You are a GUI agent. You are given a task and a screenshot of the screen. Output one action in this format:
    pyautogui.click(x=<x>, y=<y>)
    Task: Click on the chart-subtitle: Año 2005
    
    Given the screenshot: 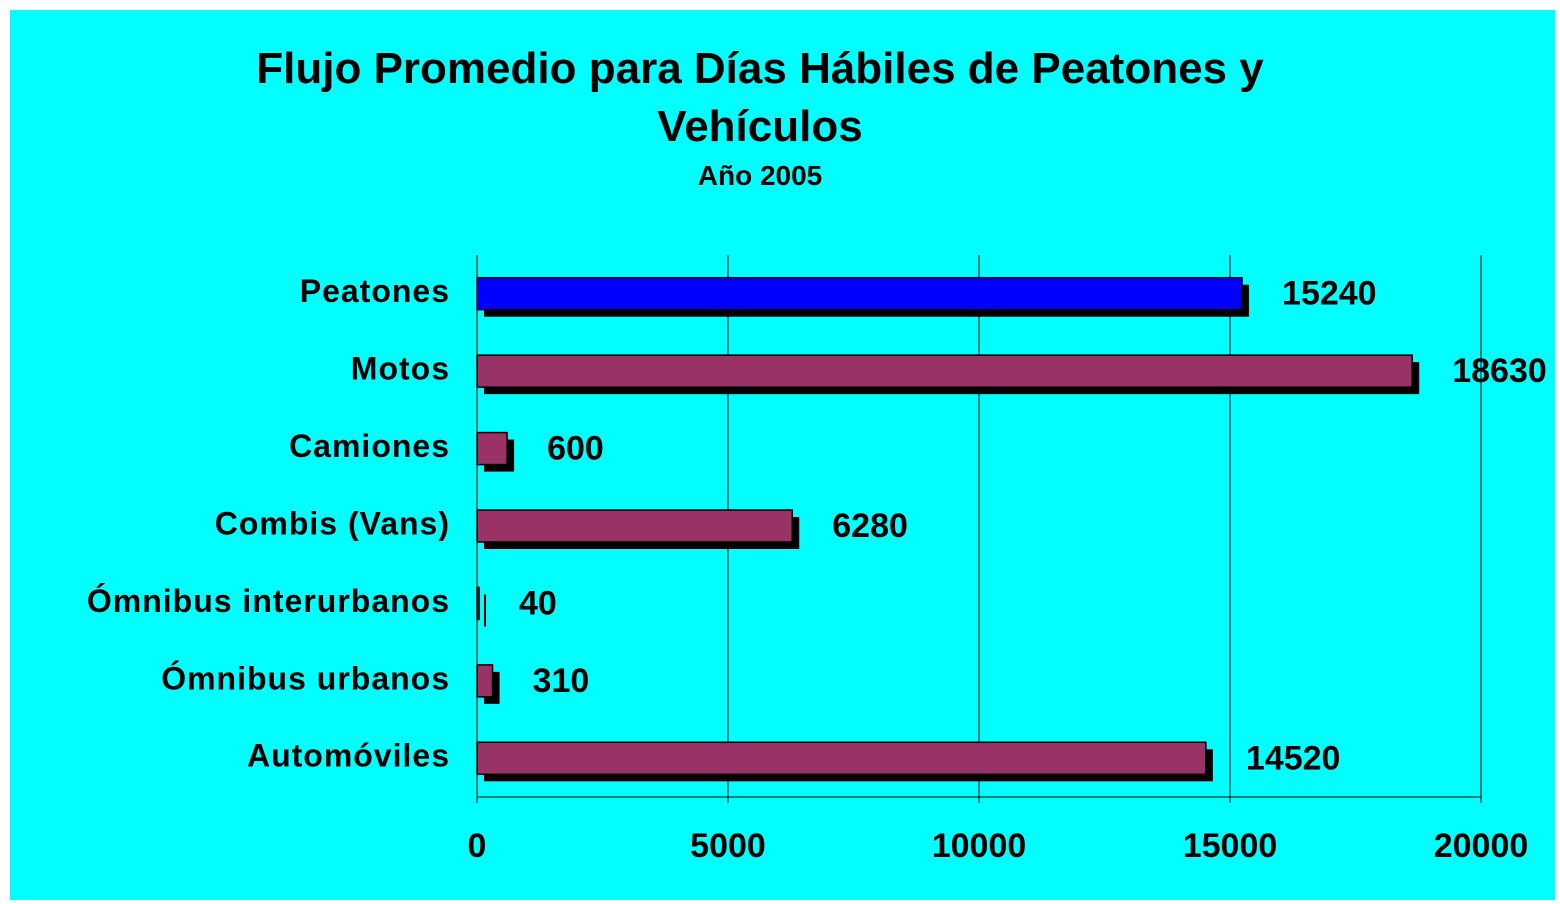 What is the action you would take?
    pyautogui.click(x=760, y=175)
    